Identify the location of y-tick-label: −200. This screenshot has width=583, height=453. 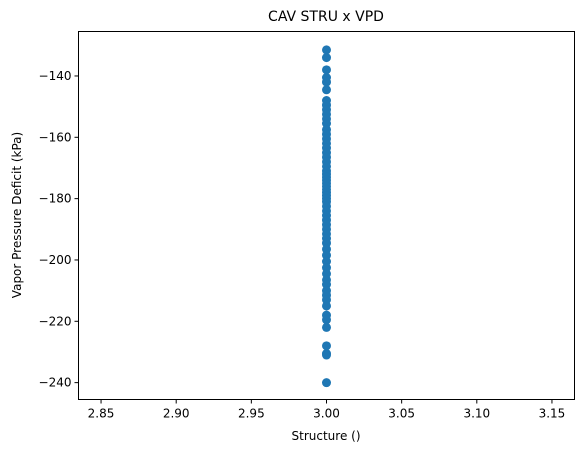
(55, 260).